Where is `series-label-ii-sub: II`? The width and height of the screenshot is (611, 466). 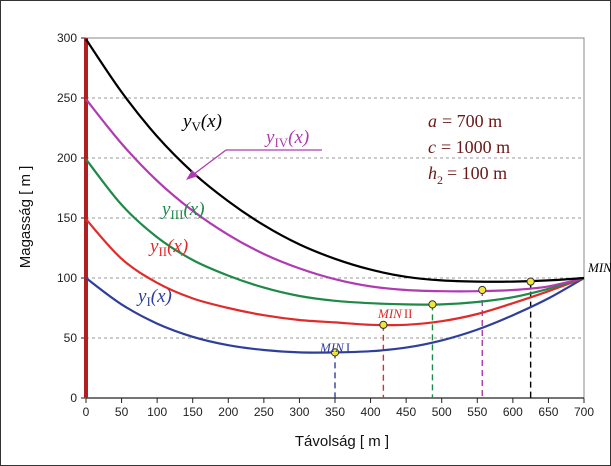
series-label-ii-sub: II is located at coordinates (162, 251).